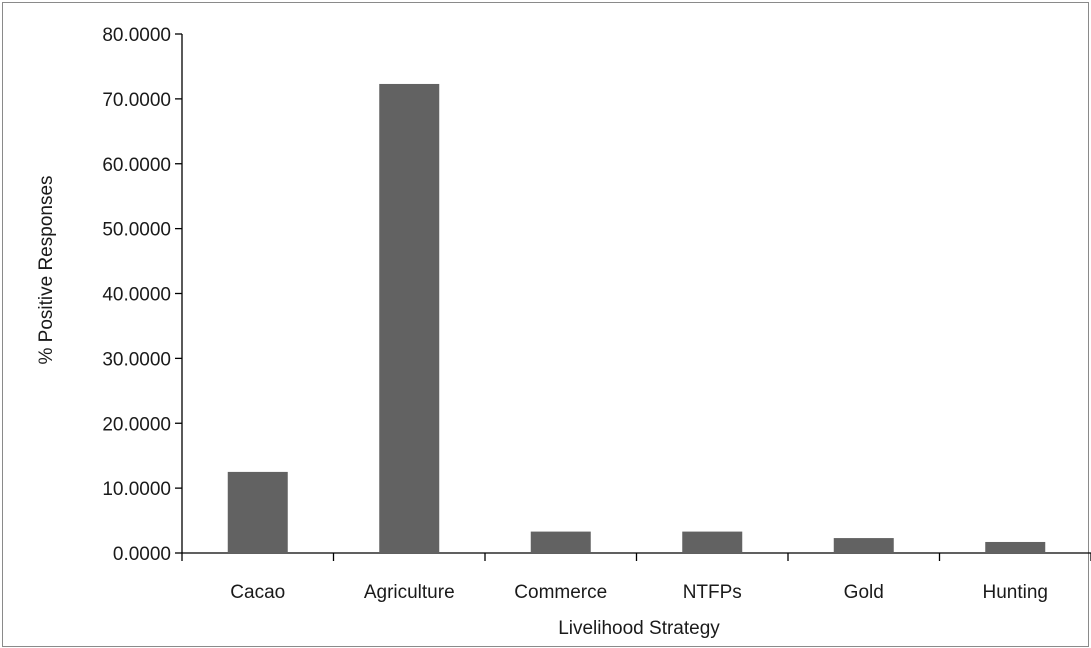 The height and width of the screenshot is (648, 1091). I want to click on y-axis-title: % Positive Responses, so click(46, 269).